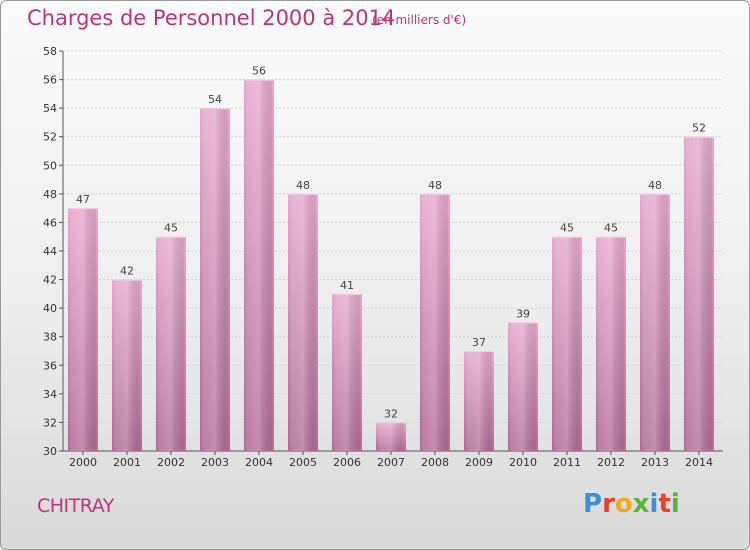  What do you see at coordinates (50, 394) in the screenshot?
I see `y-tick-label: 34` at bounding box center [50, 394].